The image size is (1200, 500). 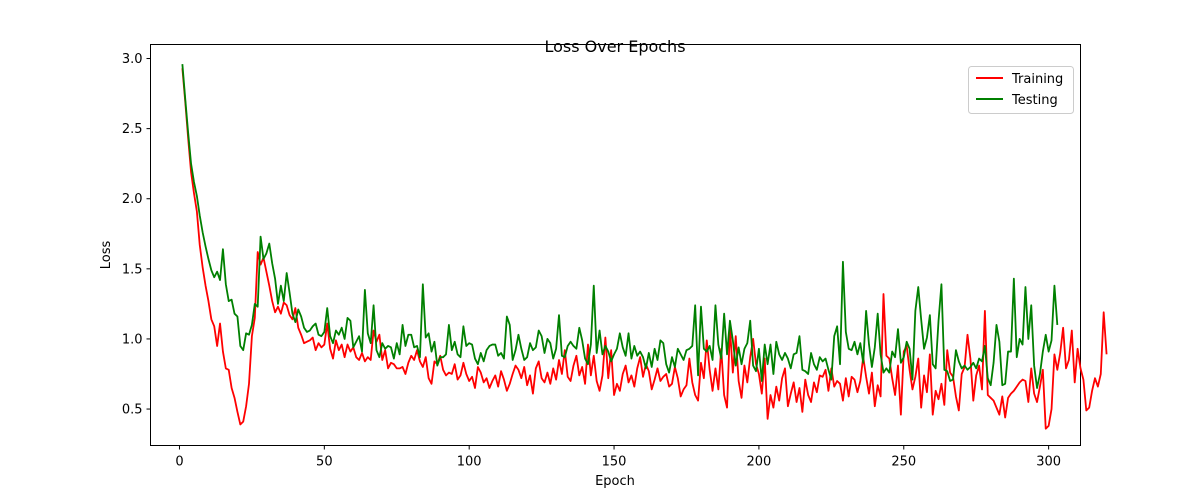 I want to click on x-axis: 0 50 100 150 200 250 300, so click(x=618, y=457).